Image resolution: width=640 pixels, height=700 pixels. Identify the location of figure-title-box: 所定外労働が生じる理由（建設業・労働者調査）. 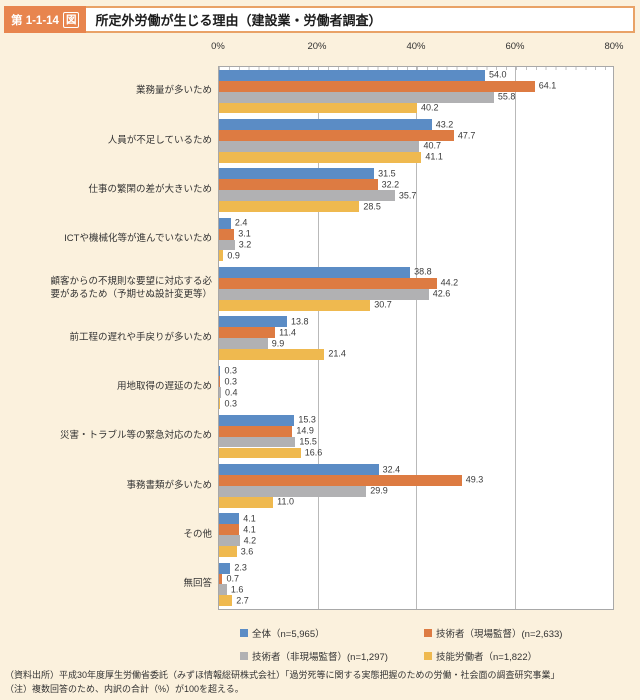
(360, 19).